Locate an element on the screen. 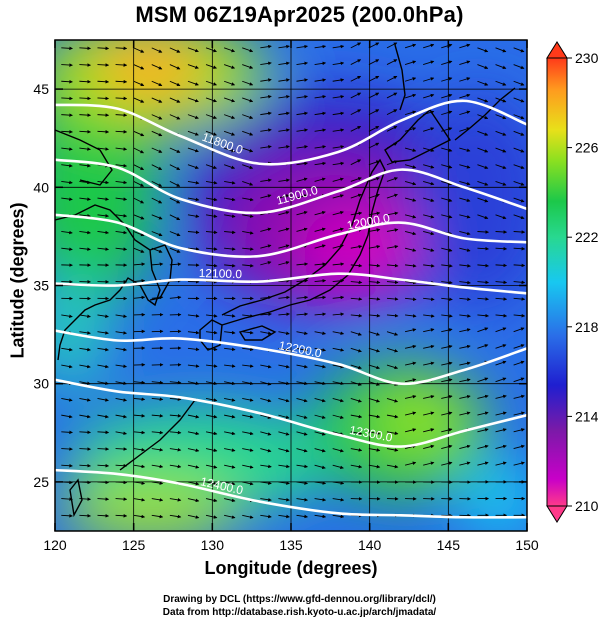 The height and width of the screenshot is (625, 599). ytick-label-35: 35 is located at coordinates (41, 286).